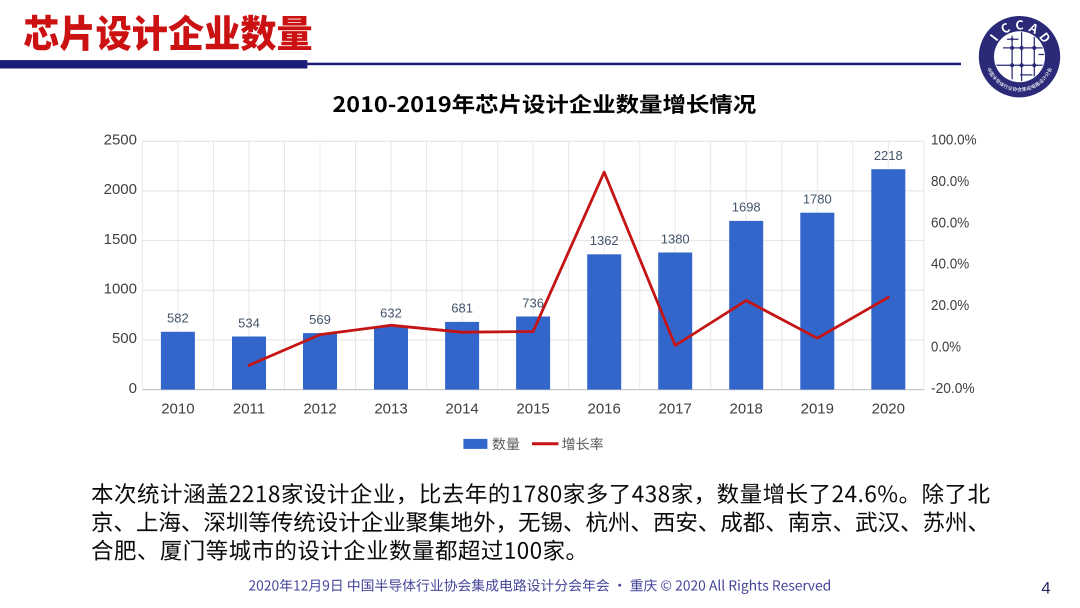 The width and height of the screenshot is (1080, 608). What do you see at coordinates (177, 409) in the screenshot?
I see `svg-text: 2010` at bounding box center [177, 409].